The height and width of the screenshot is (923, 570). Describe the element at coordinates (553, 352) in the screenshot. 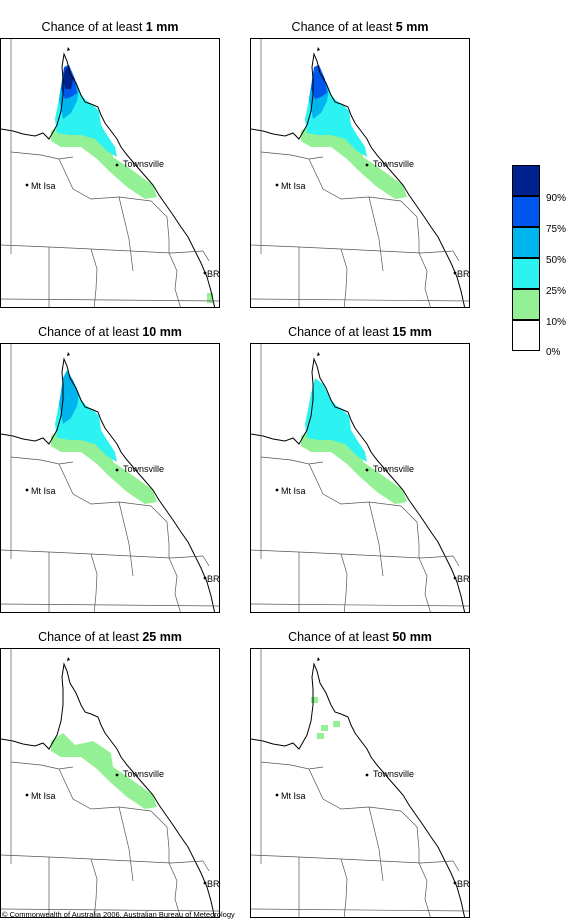

I see `legend-label: 0%` at that location.